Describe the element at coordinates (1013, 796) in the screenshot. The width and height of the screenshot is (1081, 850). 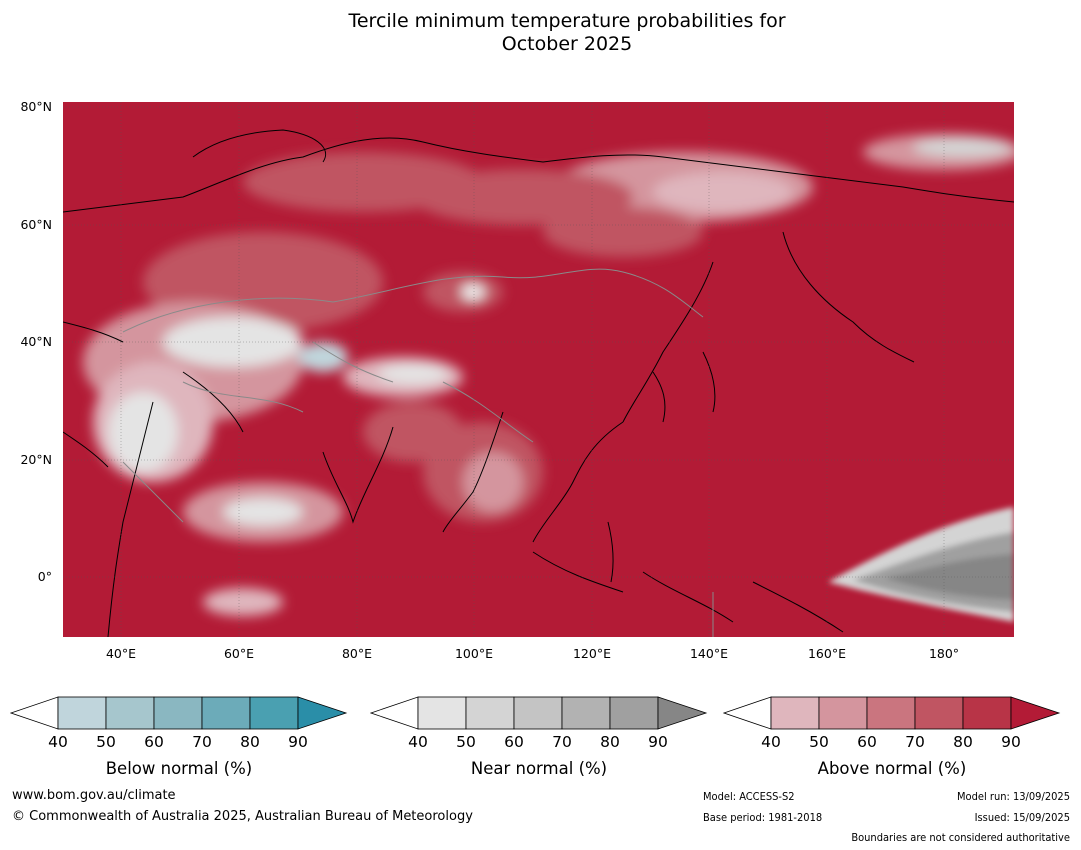
I see `model-run-text: Model run: 13/09/2025` at that location.